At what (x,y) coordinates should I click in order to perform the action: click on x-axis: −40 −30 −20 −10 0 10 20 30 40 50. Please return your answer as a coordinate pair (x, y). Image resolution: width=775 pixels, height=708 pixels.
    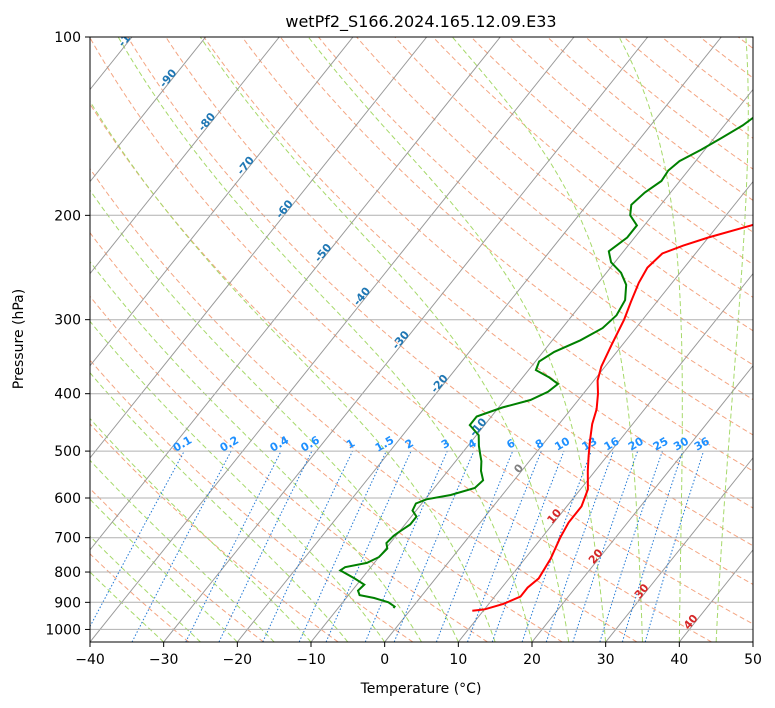
    Looking at the image, I should click on (418, 655).